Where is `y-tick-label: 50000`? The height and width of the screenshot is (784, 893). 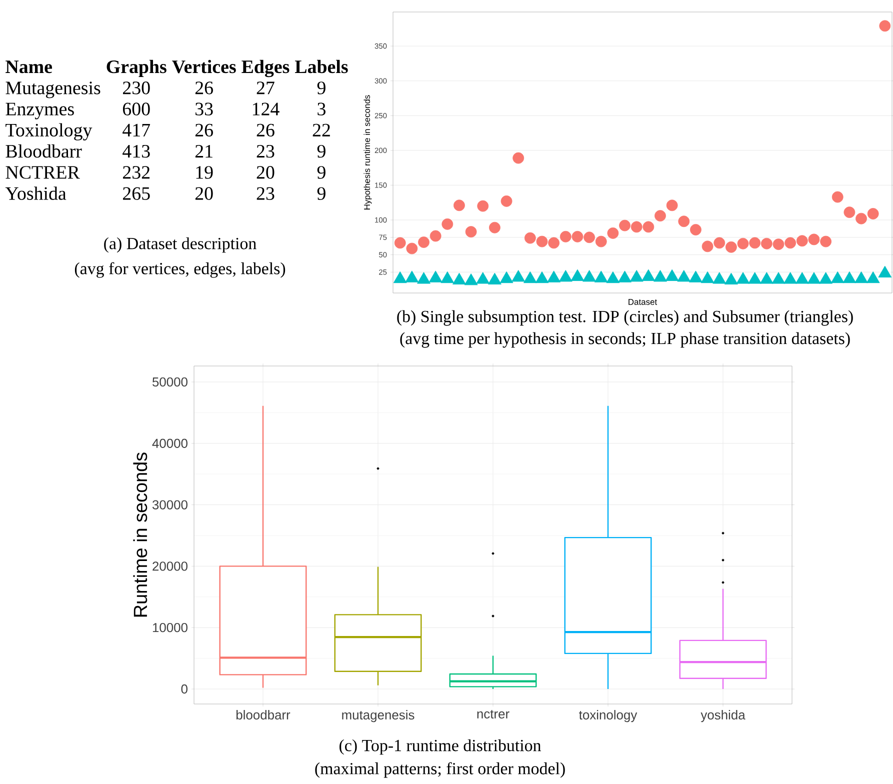
y-tick-label: 50000 is located at coordinates (170, 382).